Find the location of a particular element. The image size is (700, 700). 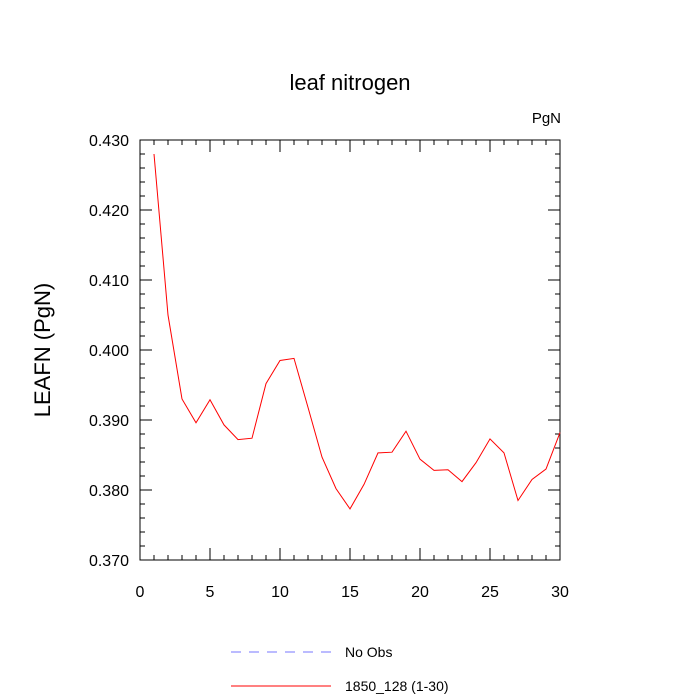

legend-label: 1850_128 (1-30) is located at coordinates (397, 686).